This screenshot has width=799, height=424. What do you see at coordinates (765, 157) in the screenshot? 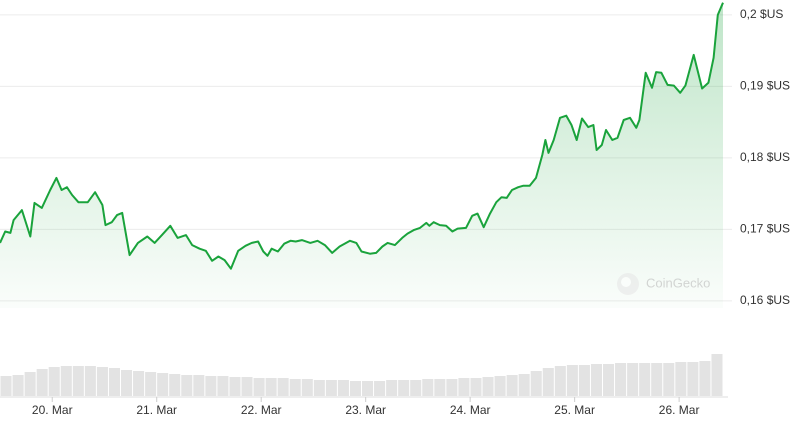
I see `y-tick-label: 0,18 $US` at bounding box center [765, 157].